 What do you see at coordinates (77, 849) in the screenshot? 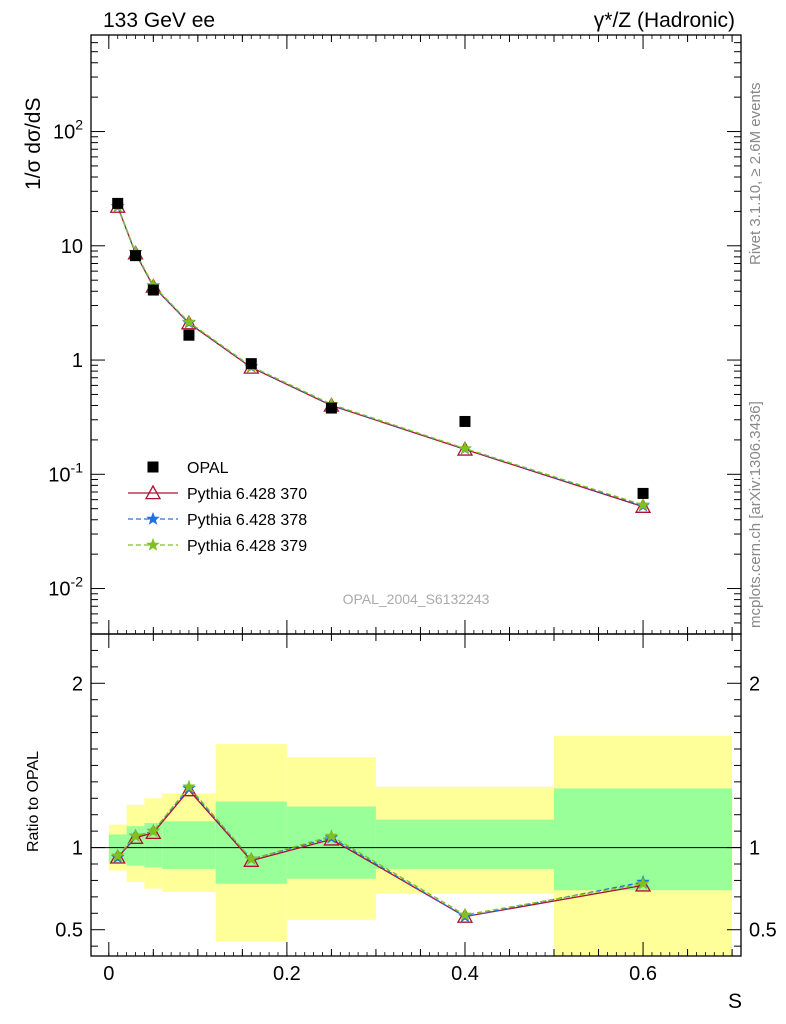
I see `lower-ytick-label: 1` at bounding box center [77, 849].